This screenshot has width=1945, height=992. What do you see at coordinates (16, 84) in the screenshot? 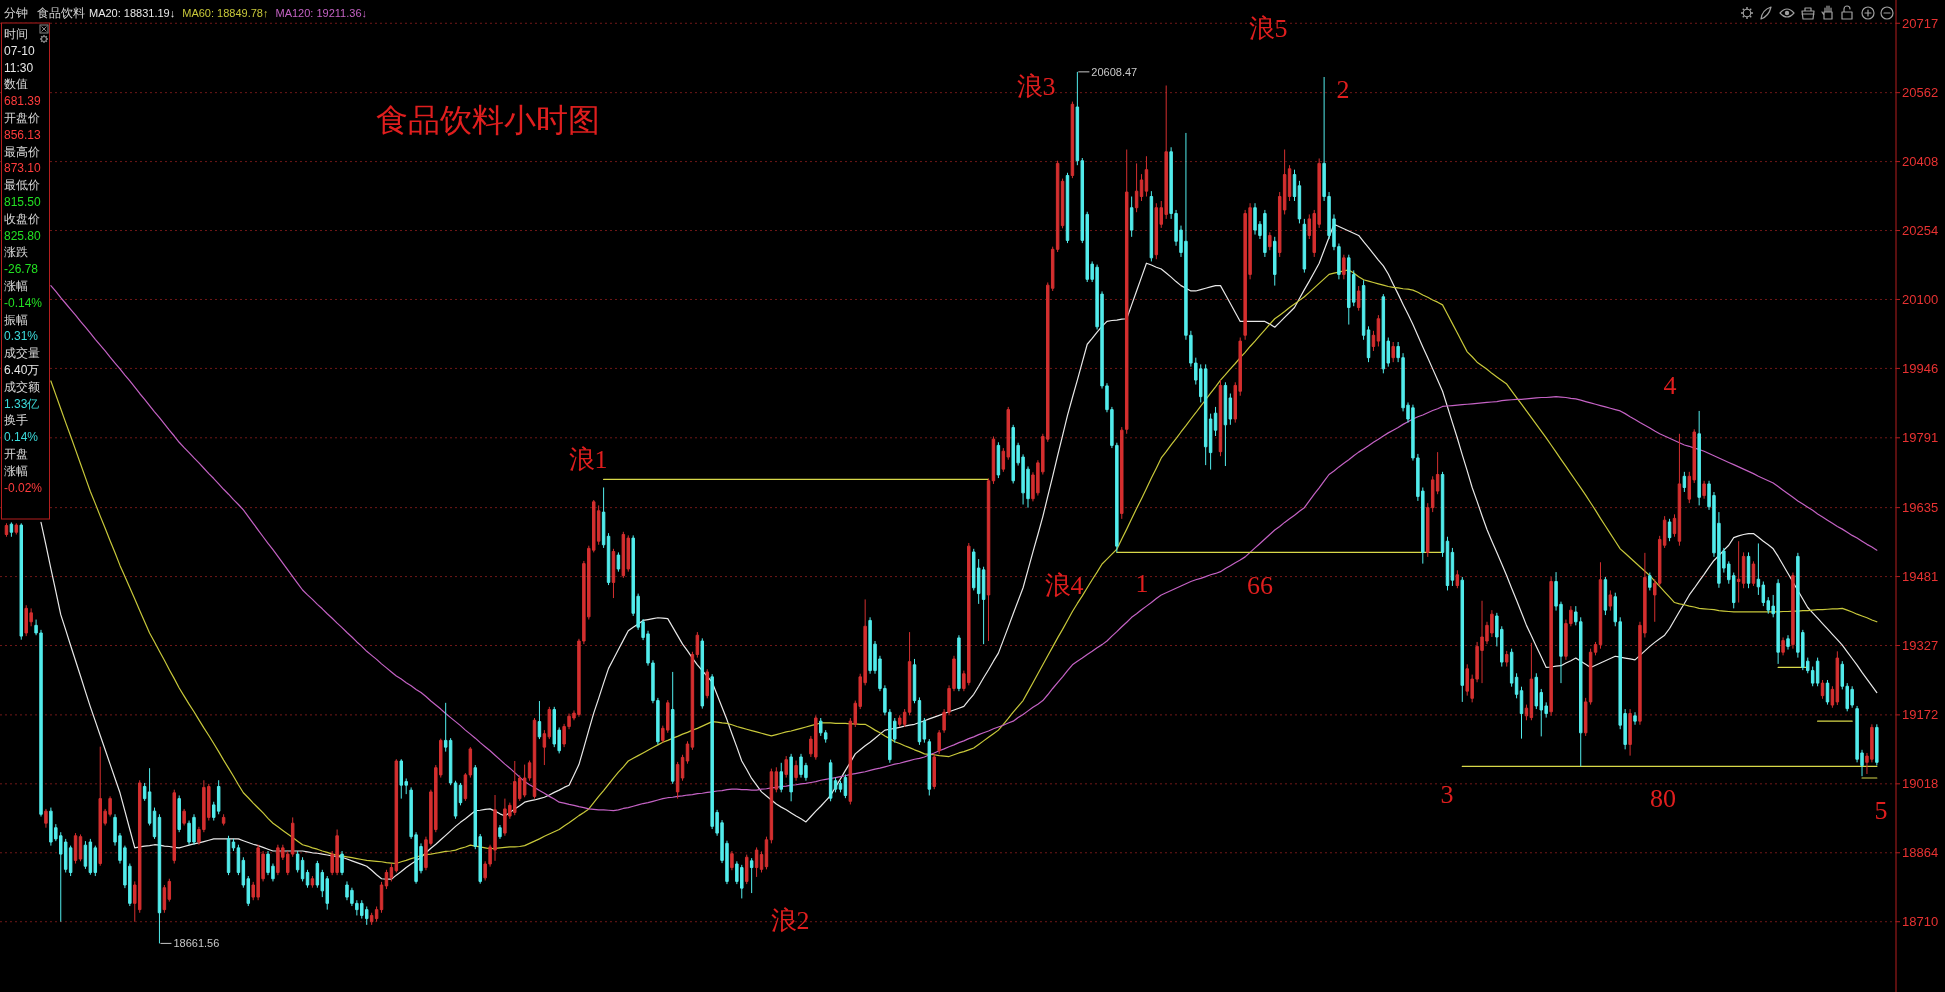
I see `annotation: 数值` at bounding box center [16, 84].